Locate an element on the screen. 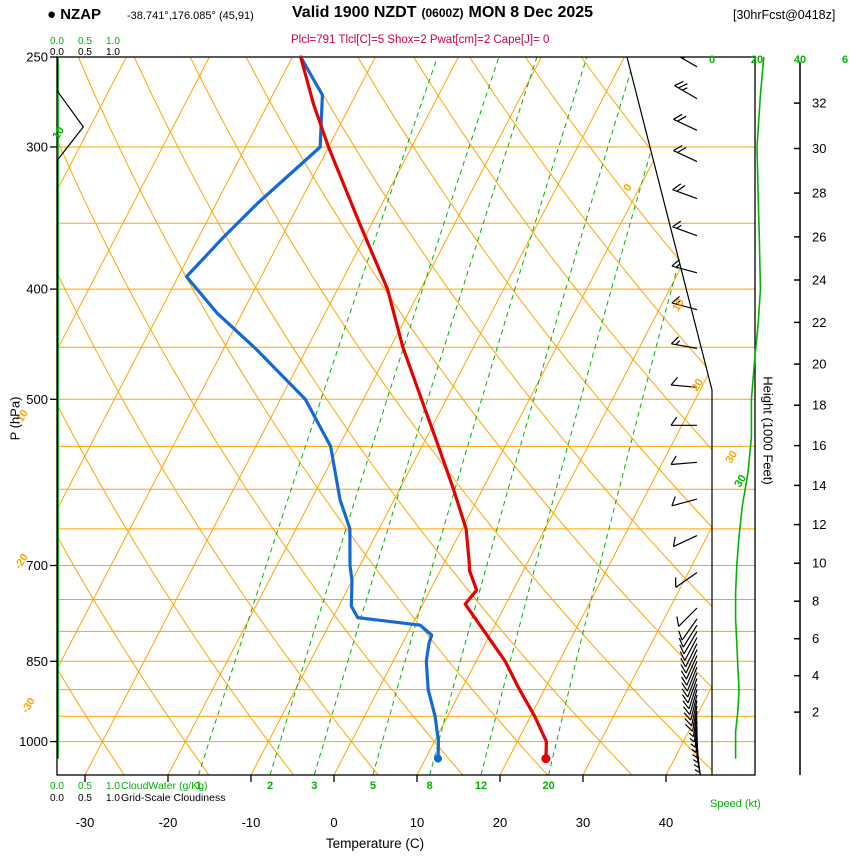 This screenshot has height=860, width=850. cloudiness-profile is located at coordinates (70, 408).